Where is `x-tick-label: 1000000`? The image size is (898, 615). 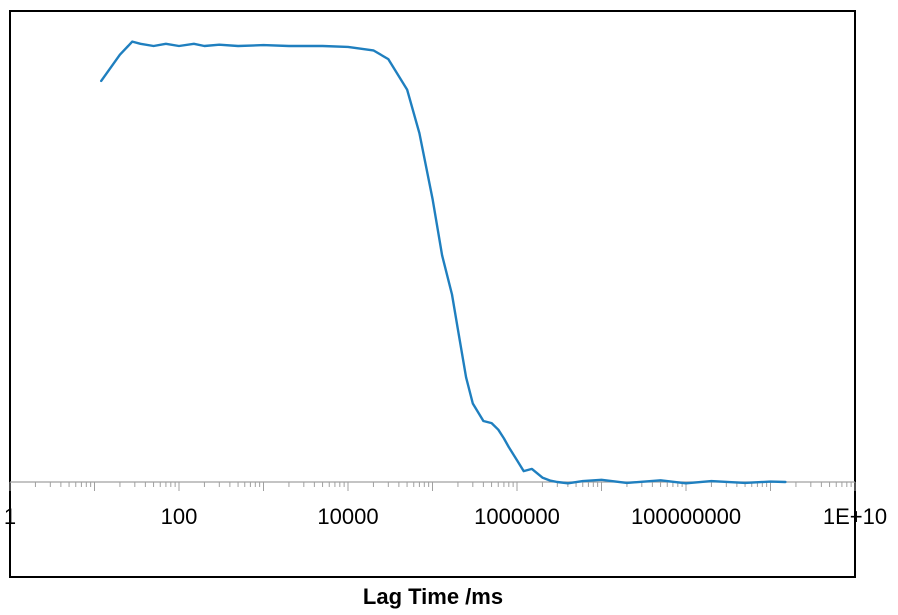
x-tick-label: 1000000 is located at coordinates (517, 516).